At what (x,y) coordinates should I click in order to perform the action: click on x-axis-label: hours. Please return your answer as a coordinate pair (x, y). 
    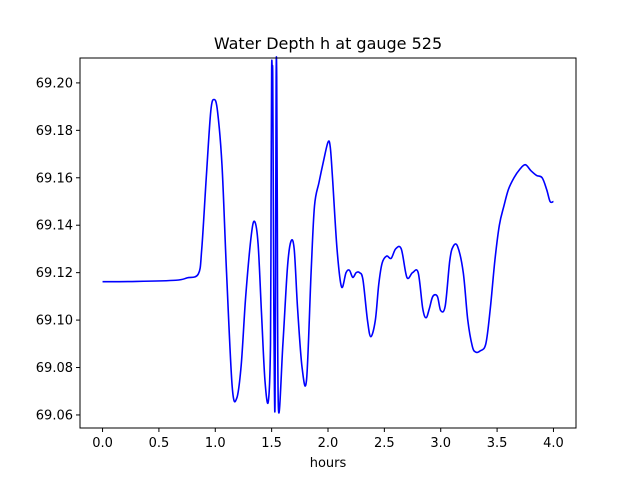
    Looking at the image, I should click on (328, 463).